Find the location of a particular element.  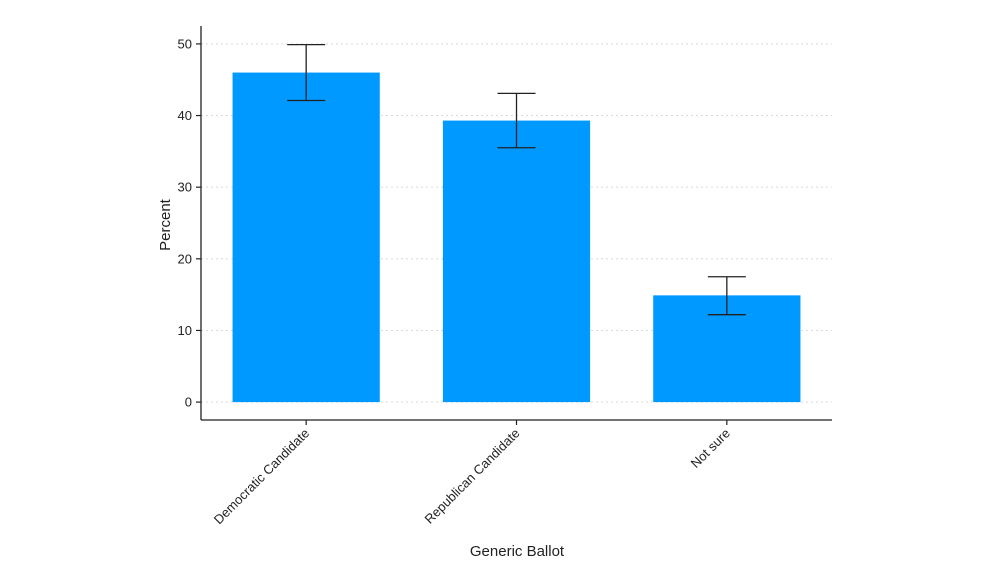

x-axis-title: Generic Ballot is located at coordinates (517, 551).